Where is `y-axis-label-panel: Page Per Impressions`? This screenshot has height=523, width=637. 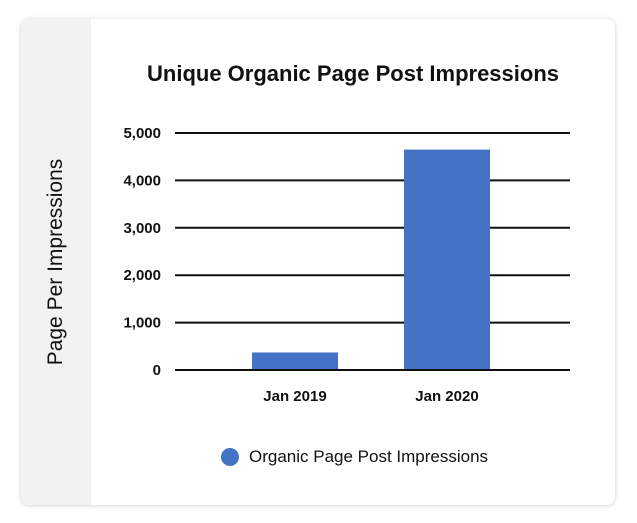 y-axis-label-panel: Page Per Impressions is located at coordinates (56, 262).